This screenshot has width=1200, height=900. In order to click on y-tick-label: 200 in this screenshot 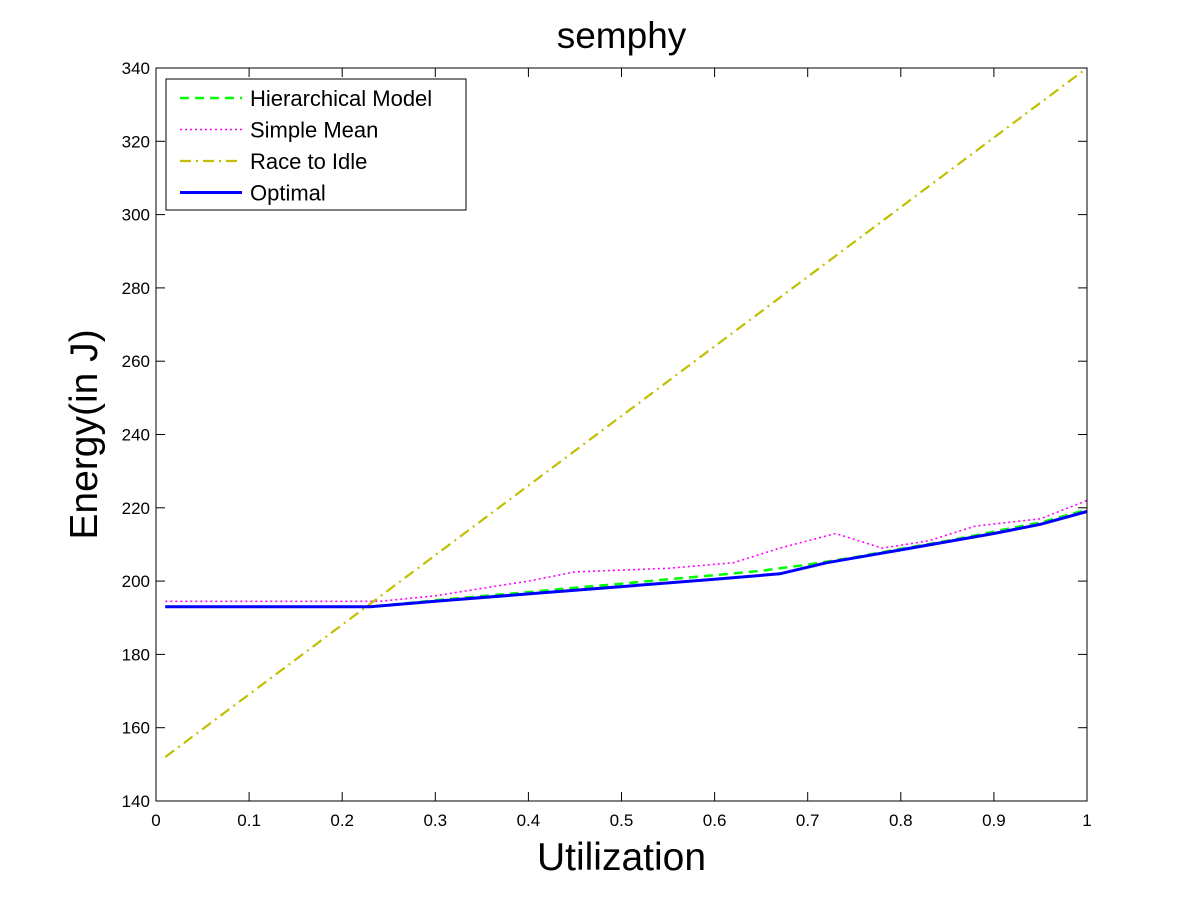, I will do `click(136, 581)`.